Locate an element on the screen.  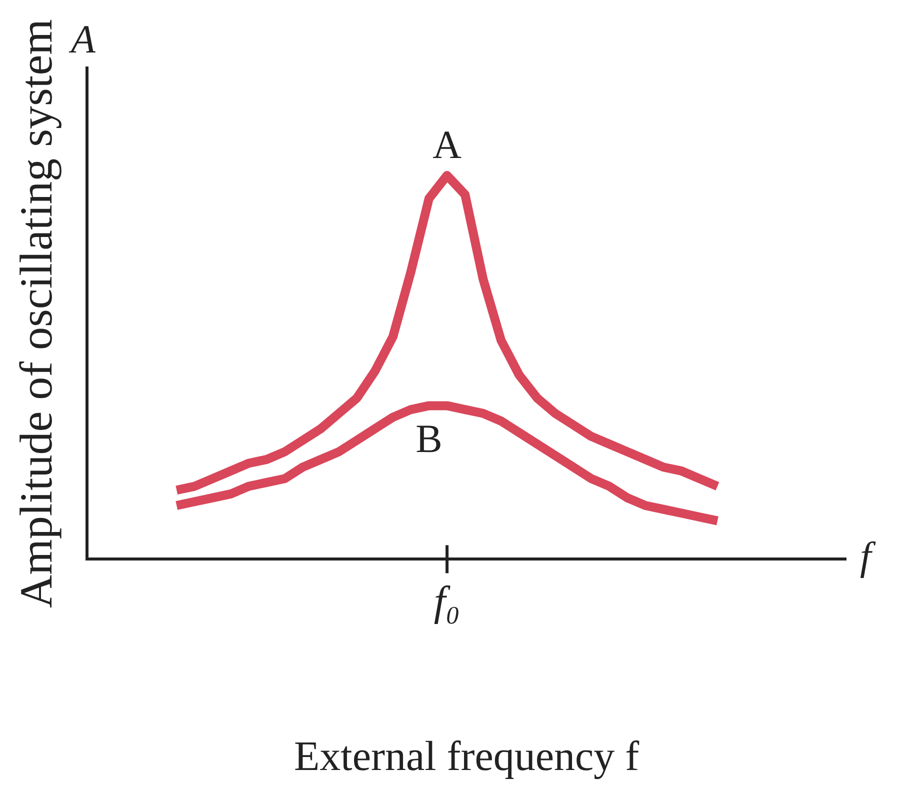
series-label: A is located at coordinates (447, 144).